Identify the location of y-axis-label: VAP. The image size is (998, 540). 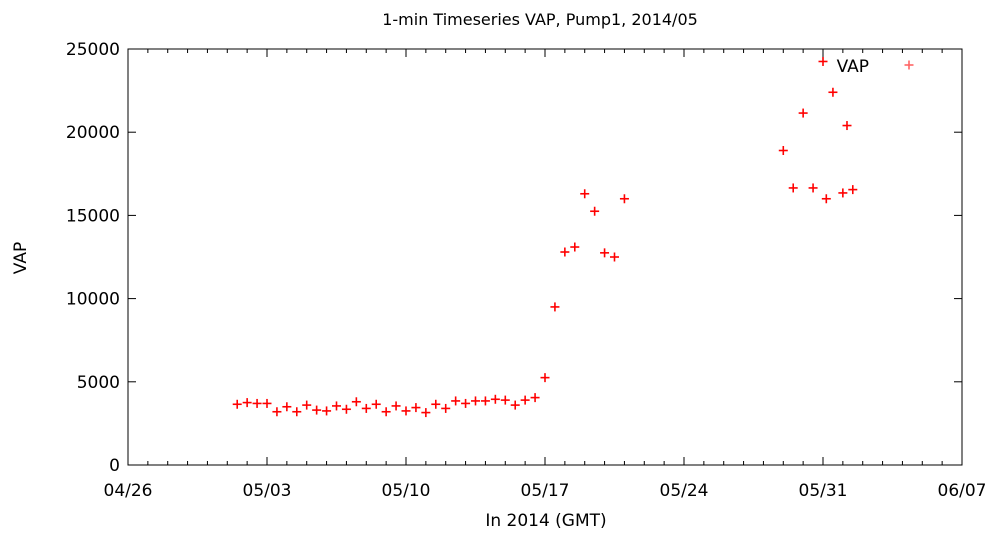
(21, 258).